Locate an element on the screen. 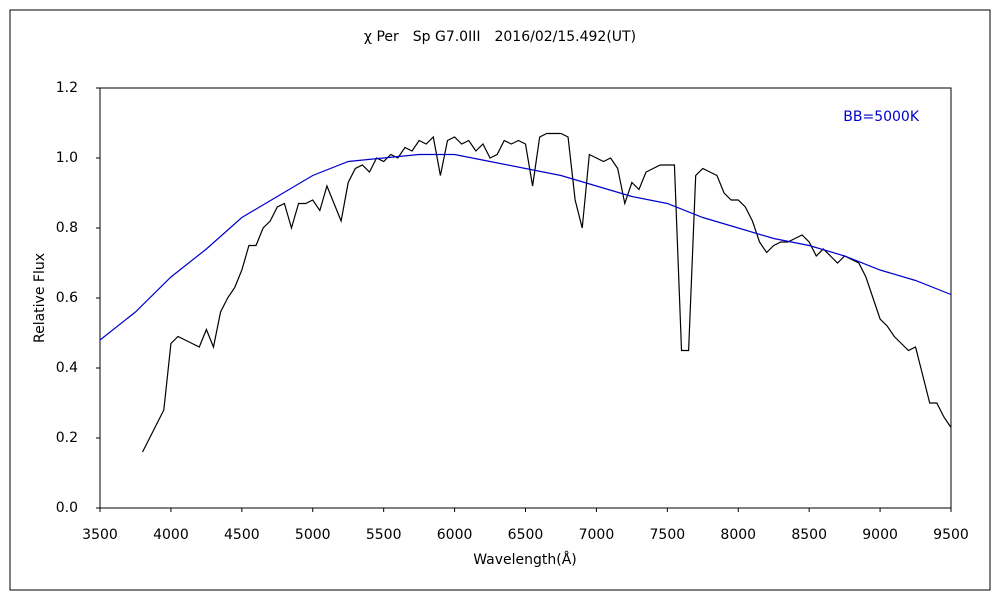 The height and width of the screenshot is (604, 1000). x-tick-label: 7000 is located at coordinates (597, 535).